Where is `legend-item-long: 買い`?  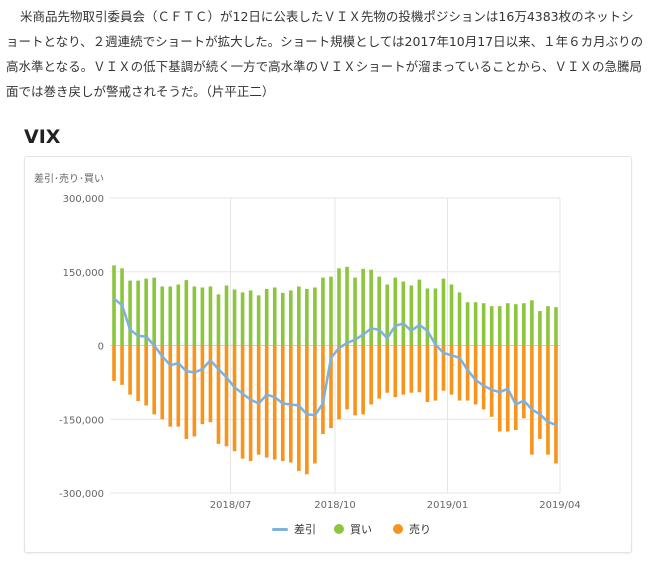 legend-item-long: 買い is located at coordinates (353, 529).